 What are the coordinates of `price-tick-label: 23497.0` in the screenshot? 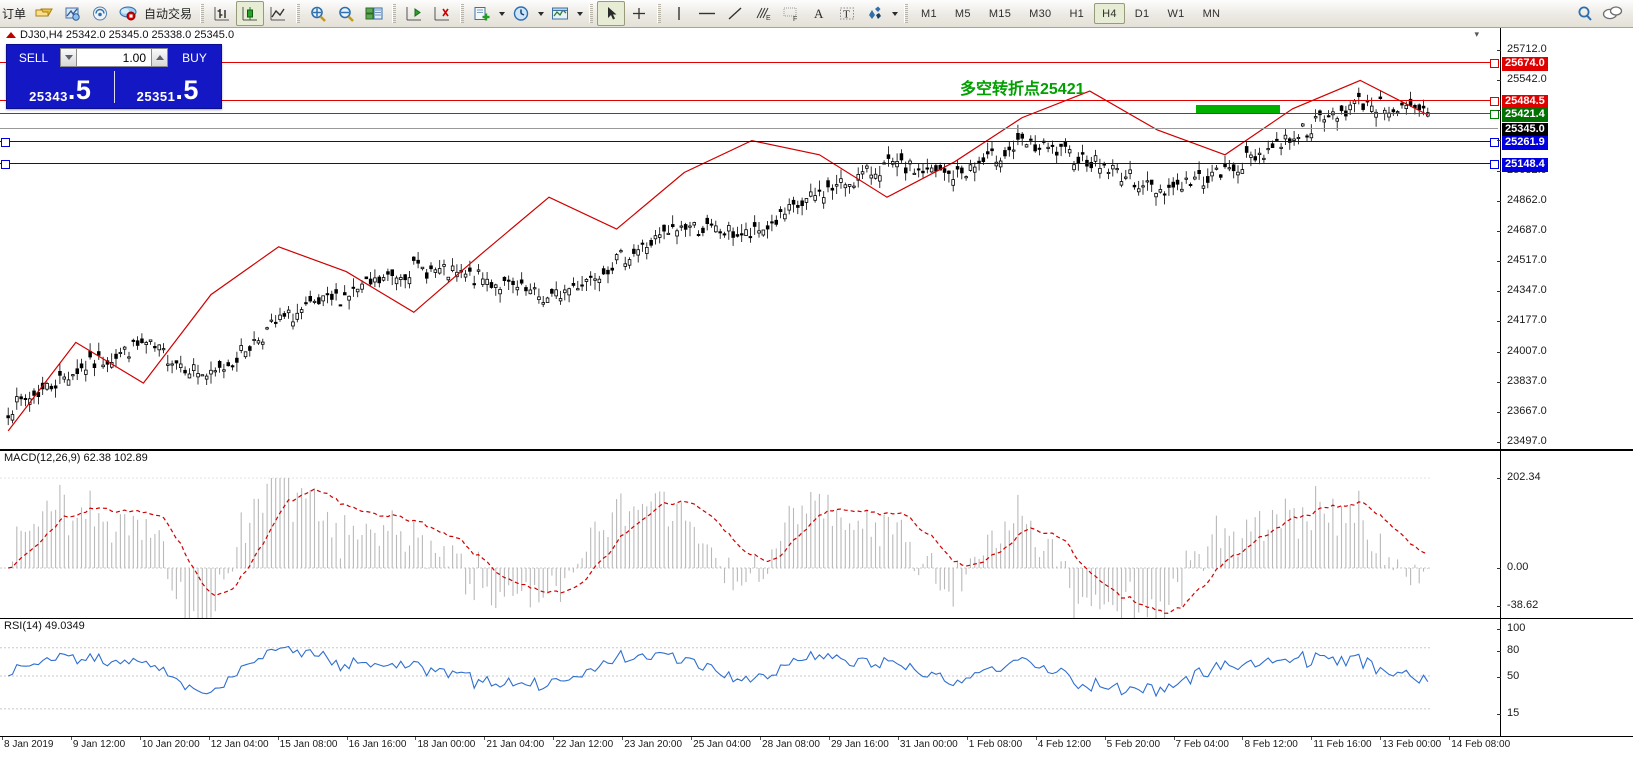 It's located at (1527, 441).